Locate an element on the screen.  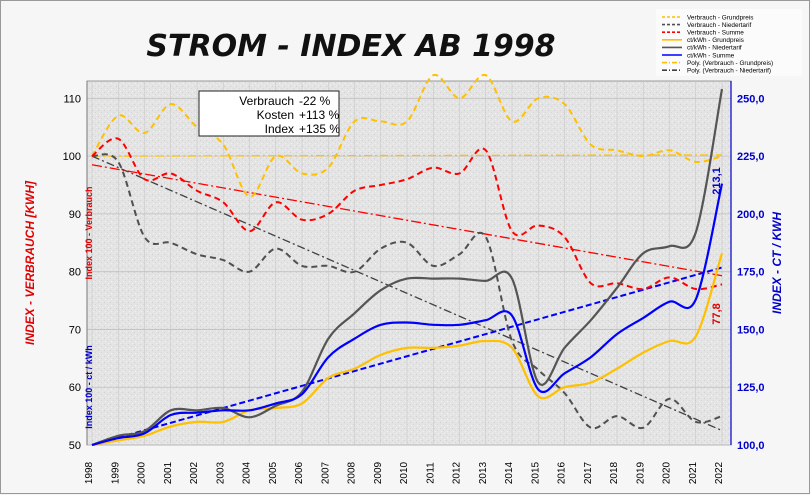
summary-label-verbrauch: Verbrauch is located at coordinates (266, 101).